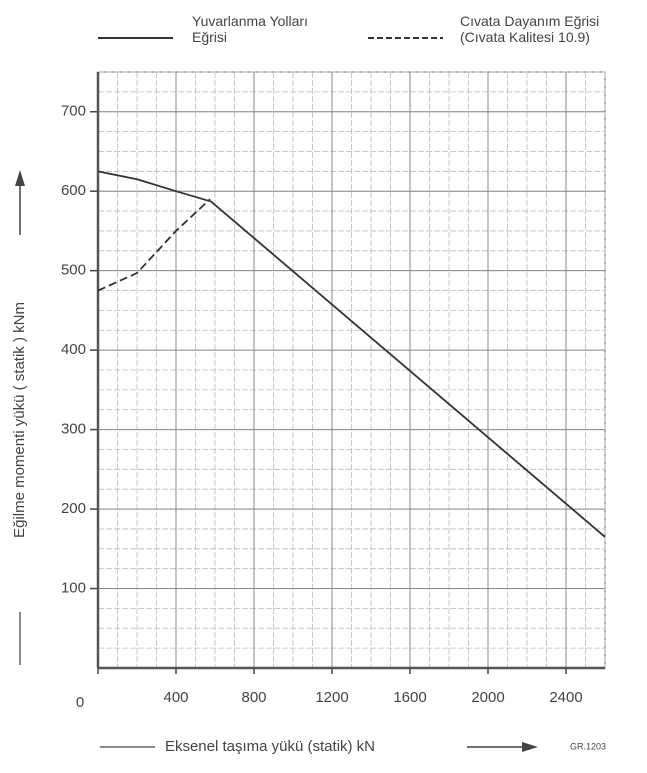 The width and height of the screenshot is (647, 773). What do you see at coordinates (565, 697) in the screenshot?
I see `x-tick-label: 2400` at bounding box center [565, 697].